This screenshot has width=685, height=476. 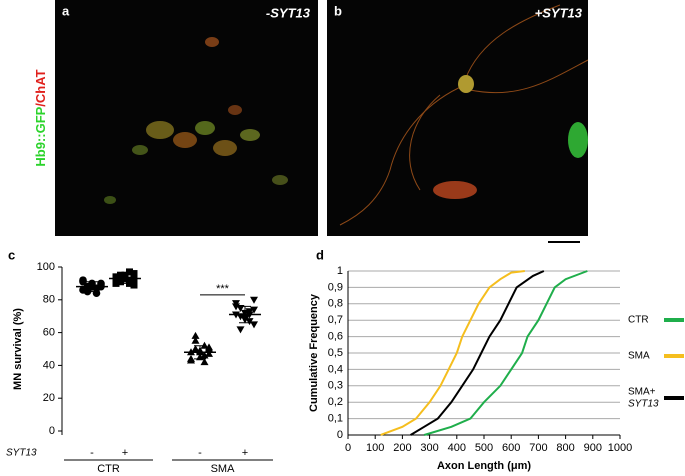 What do you see at coordinates (196, 120) in the screenshot?
I see `cells` at bounding box center [196, 120].